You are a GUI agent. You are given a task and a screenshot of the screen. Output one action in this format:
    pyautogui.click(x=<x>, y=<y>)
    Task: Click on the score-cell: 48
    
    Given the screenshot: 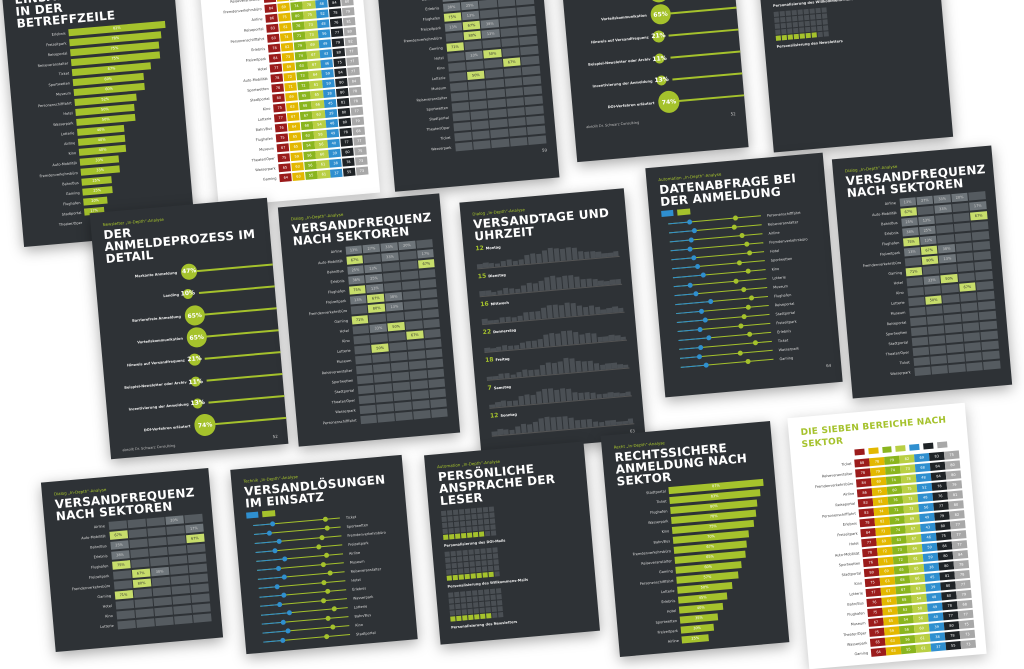 What is the action you would take?
    pyautogui.click(x=332, y=122)
    